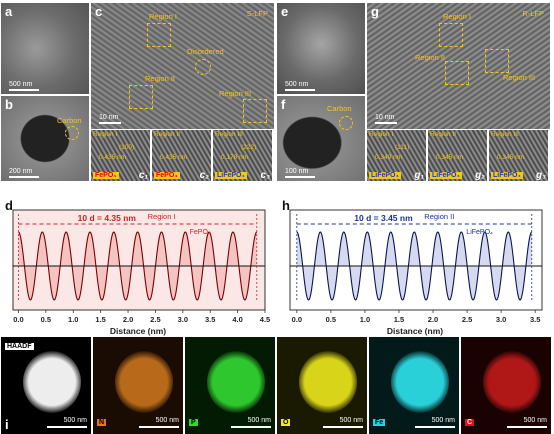 This screenshot has height=434, width=554. What do you see at coordinates (450, 157) in the screenshot?
I see `panel-g-inset-d-spacing: 0.345 nm` at bounding box center [450, 157].